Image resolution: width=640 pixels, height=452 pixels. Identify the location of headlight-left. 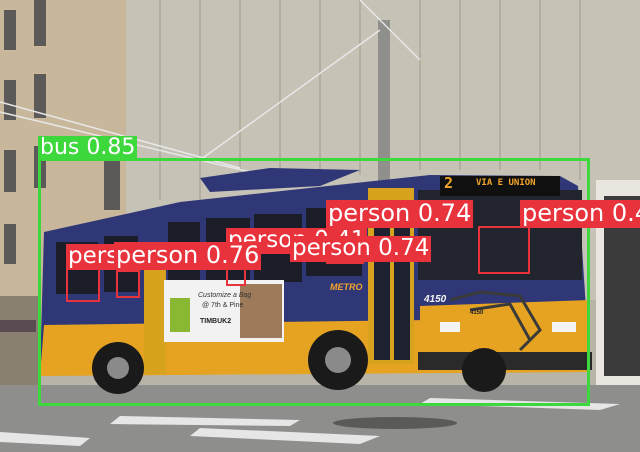
(450, 327).